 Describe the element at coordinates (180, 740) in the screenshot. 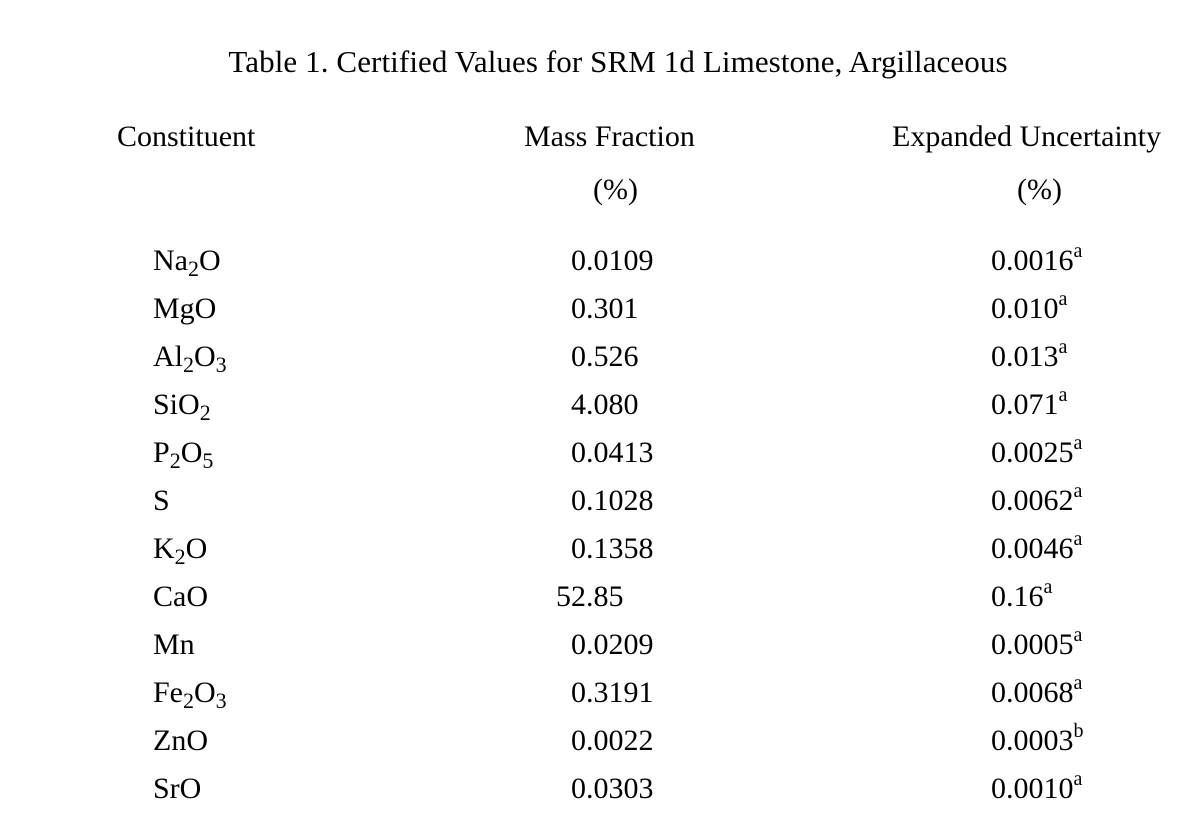

I see `constituent-name: ZnO` at that location.